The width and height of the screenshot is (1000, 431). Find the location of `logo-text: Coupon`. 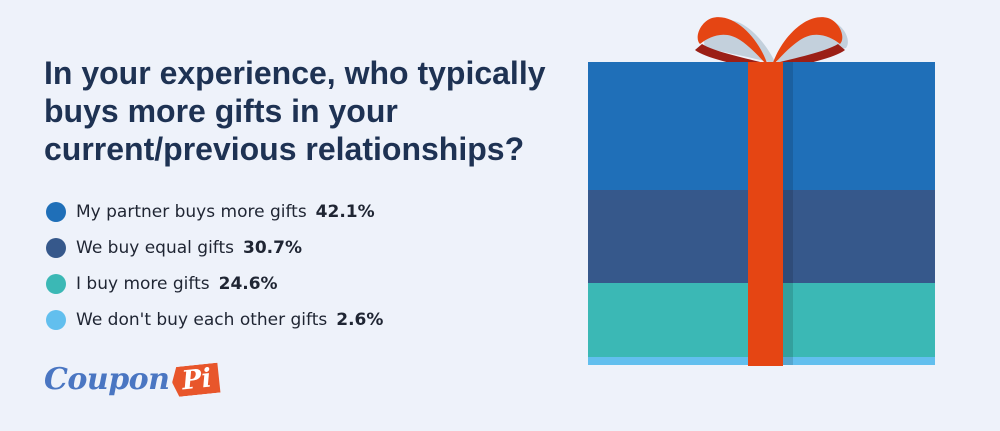

logo-text: Coupon is located at coordinates (107, 379).